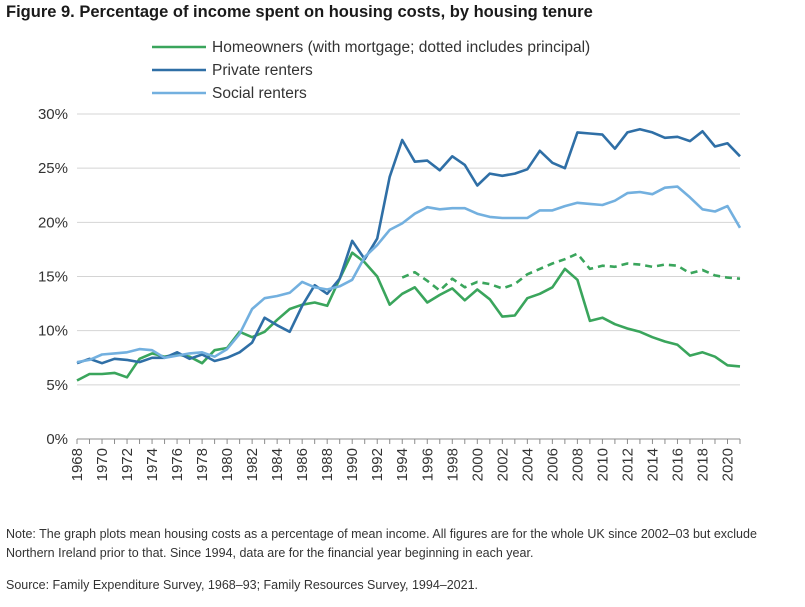  Describe the element at coordinates (577, 464) in the screenshot. I see `x-tick-label: 2008` at that location.